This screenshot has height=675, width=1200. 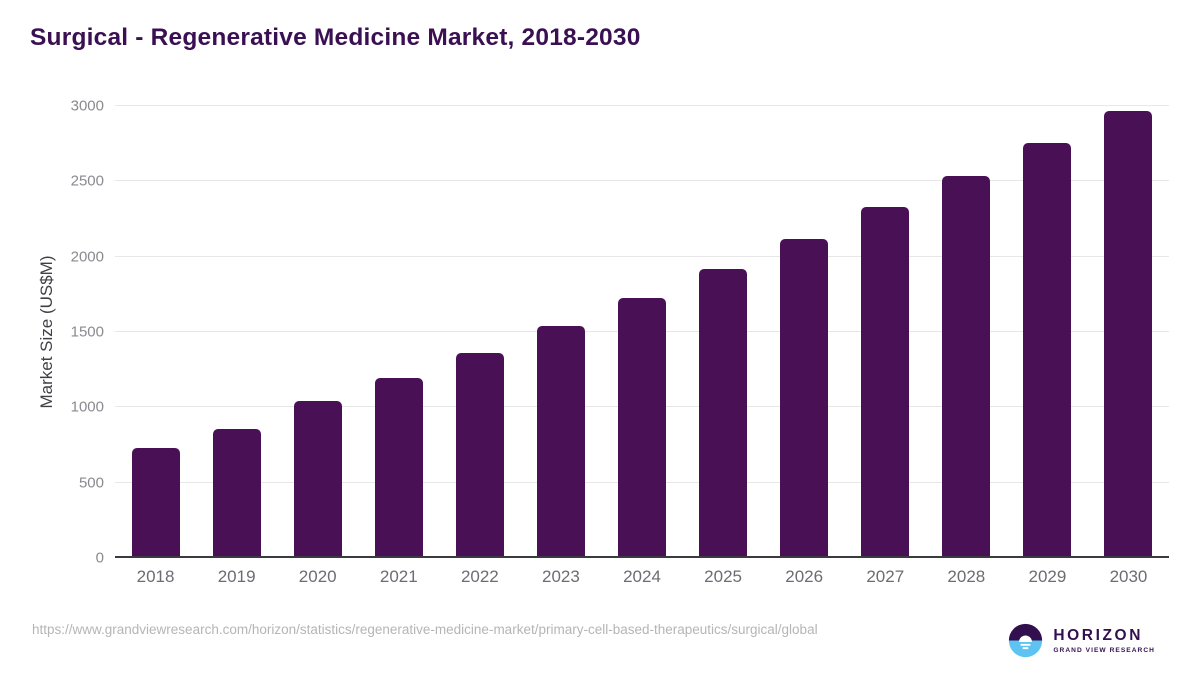 I want to click on bar-2030, so click(x=1128, y=334).